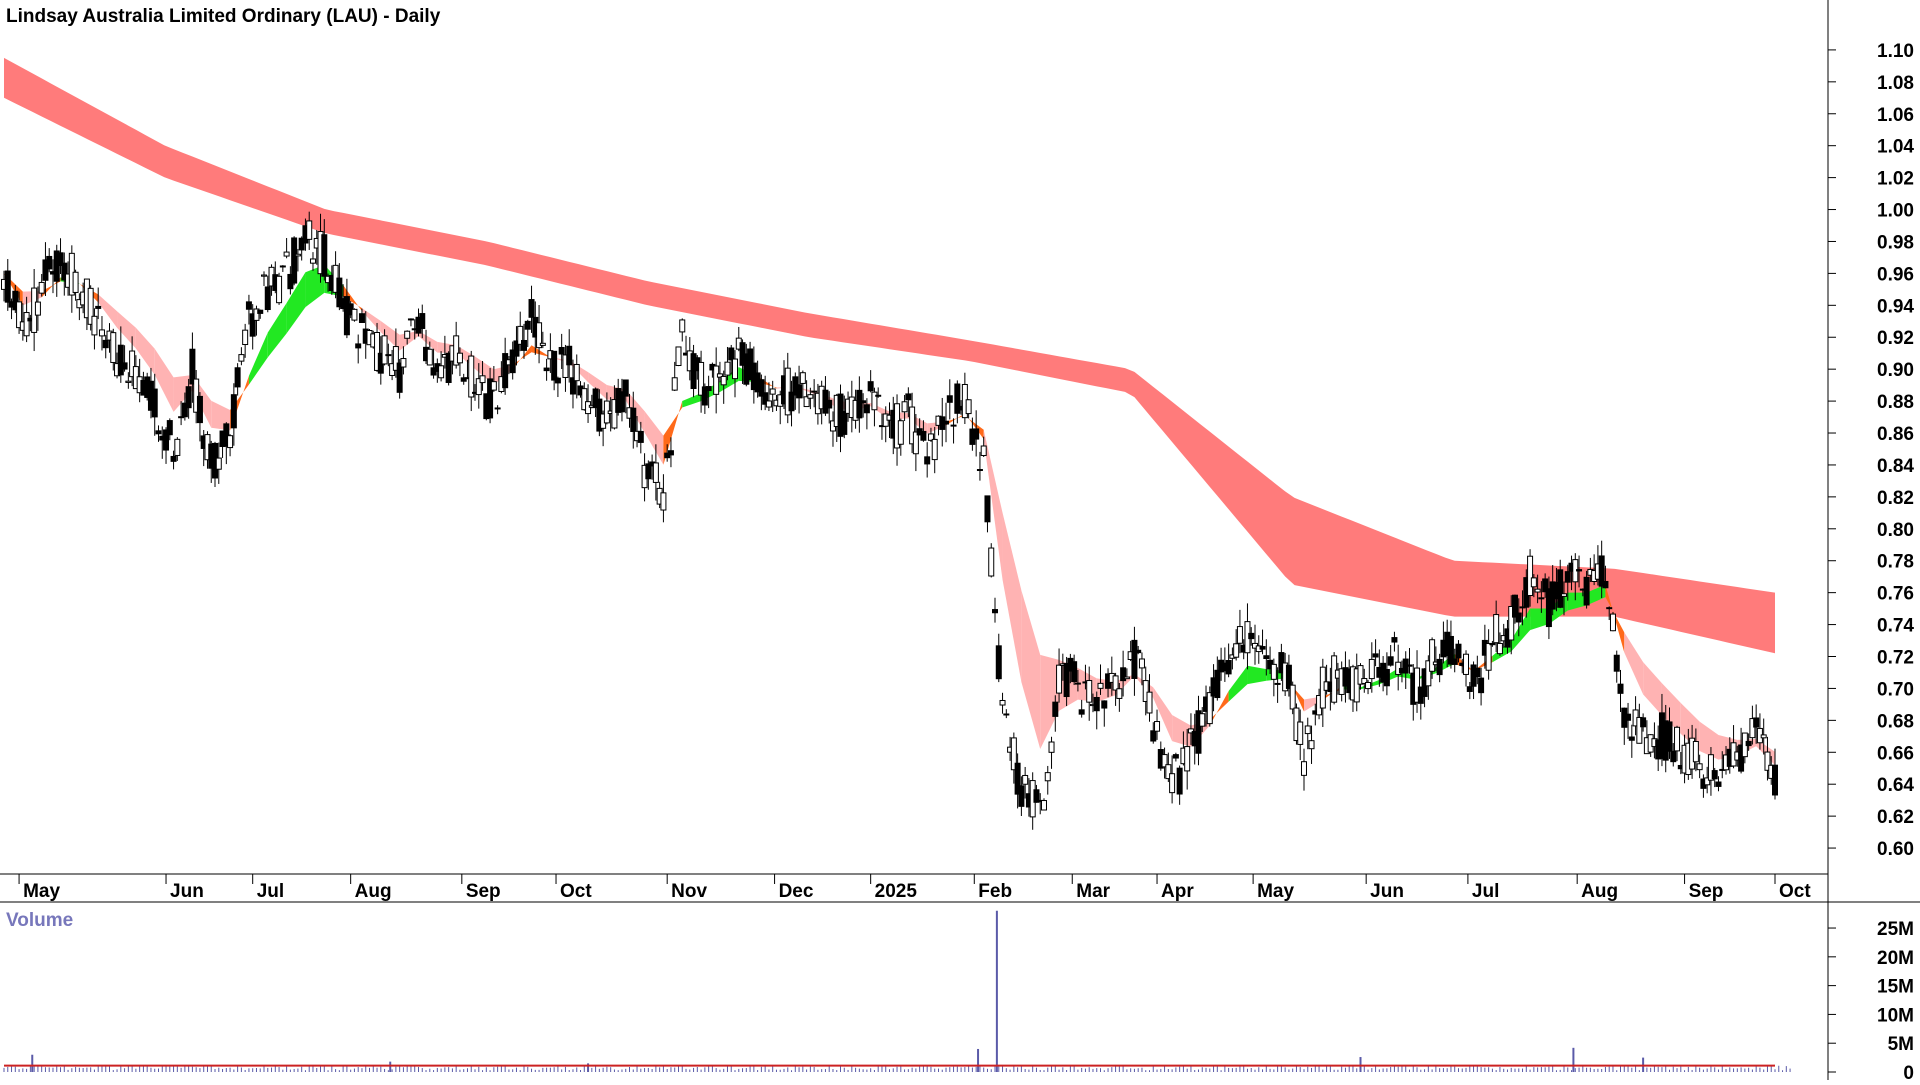 The width and height of the screenshot is (1920, 1085). Describe the element at coordinates (187, 891) in the screenshot. I see `x-tick-label: Jun` at that location.